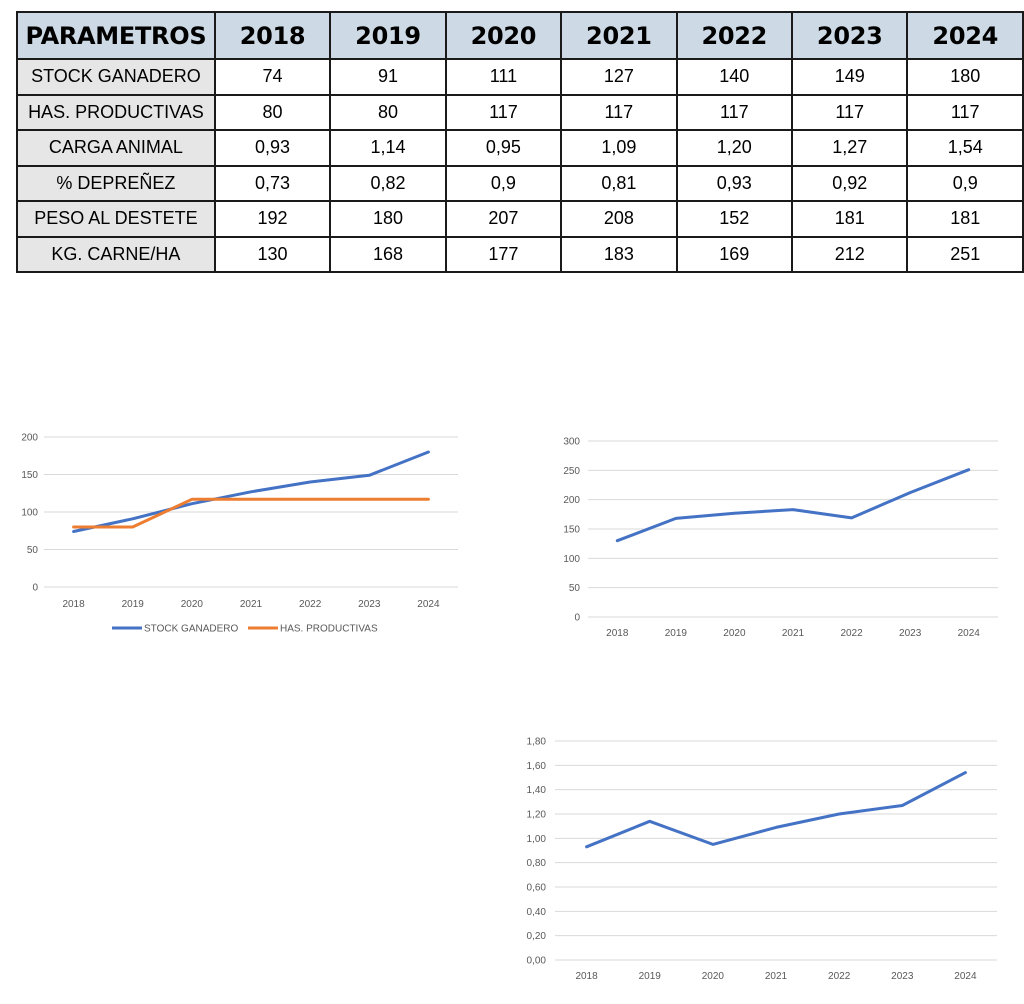  What do you see at coordinates (191, 629) in the screenshot?
I see `legend-label: STOCK GANADERO` at bounding box center [191, 629].